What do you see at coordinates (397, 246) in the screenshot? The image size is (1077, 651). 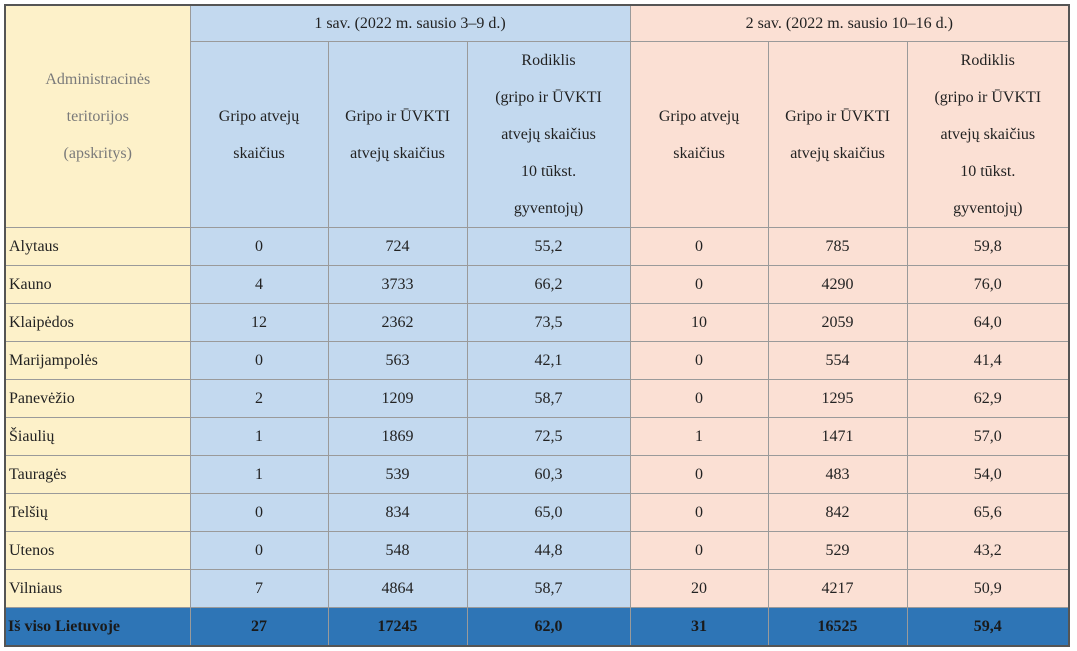 I see `value-cell: 724` at bounding box center [397, 246].